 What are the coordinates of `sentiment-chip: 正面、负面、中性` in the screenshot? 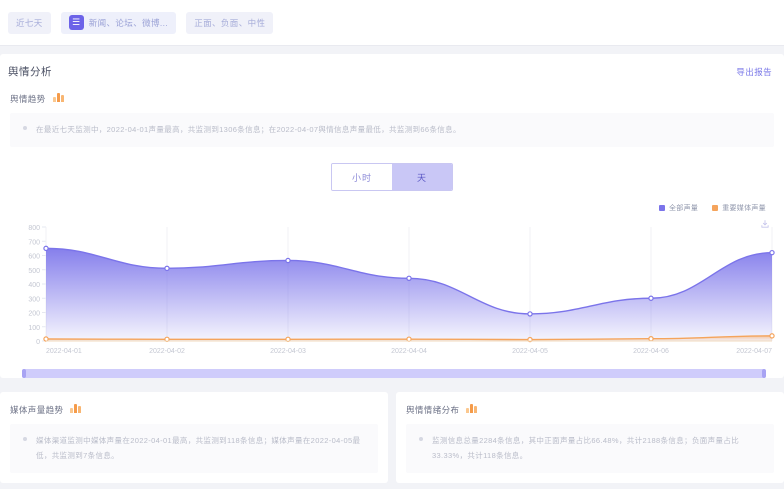 It's located at (230, 22).